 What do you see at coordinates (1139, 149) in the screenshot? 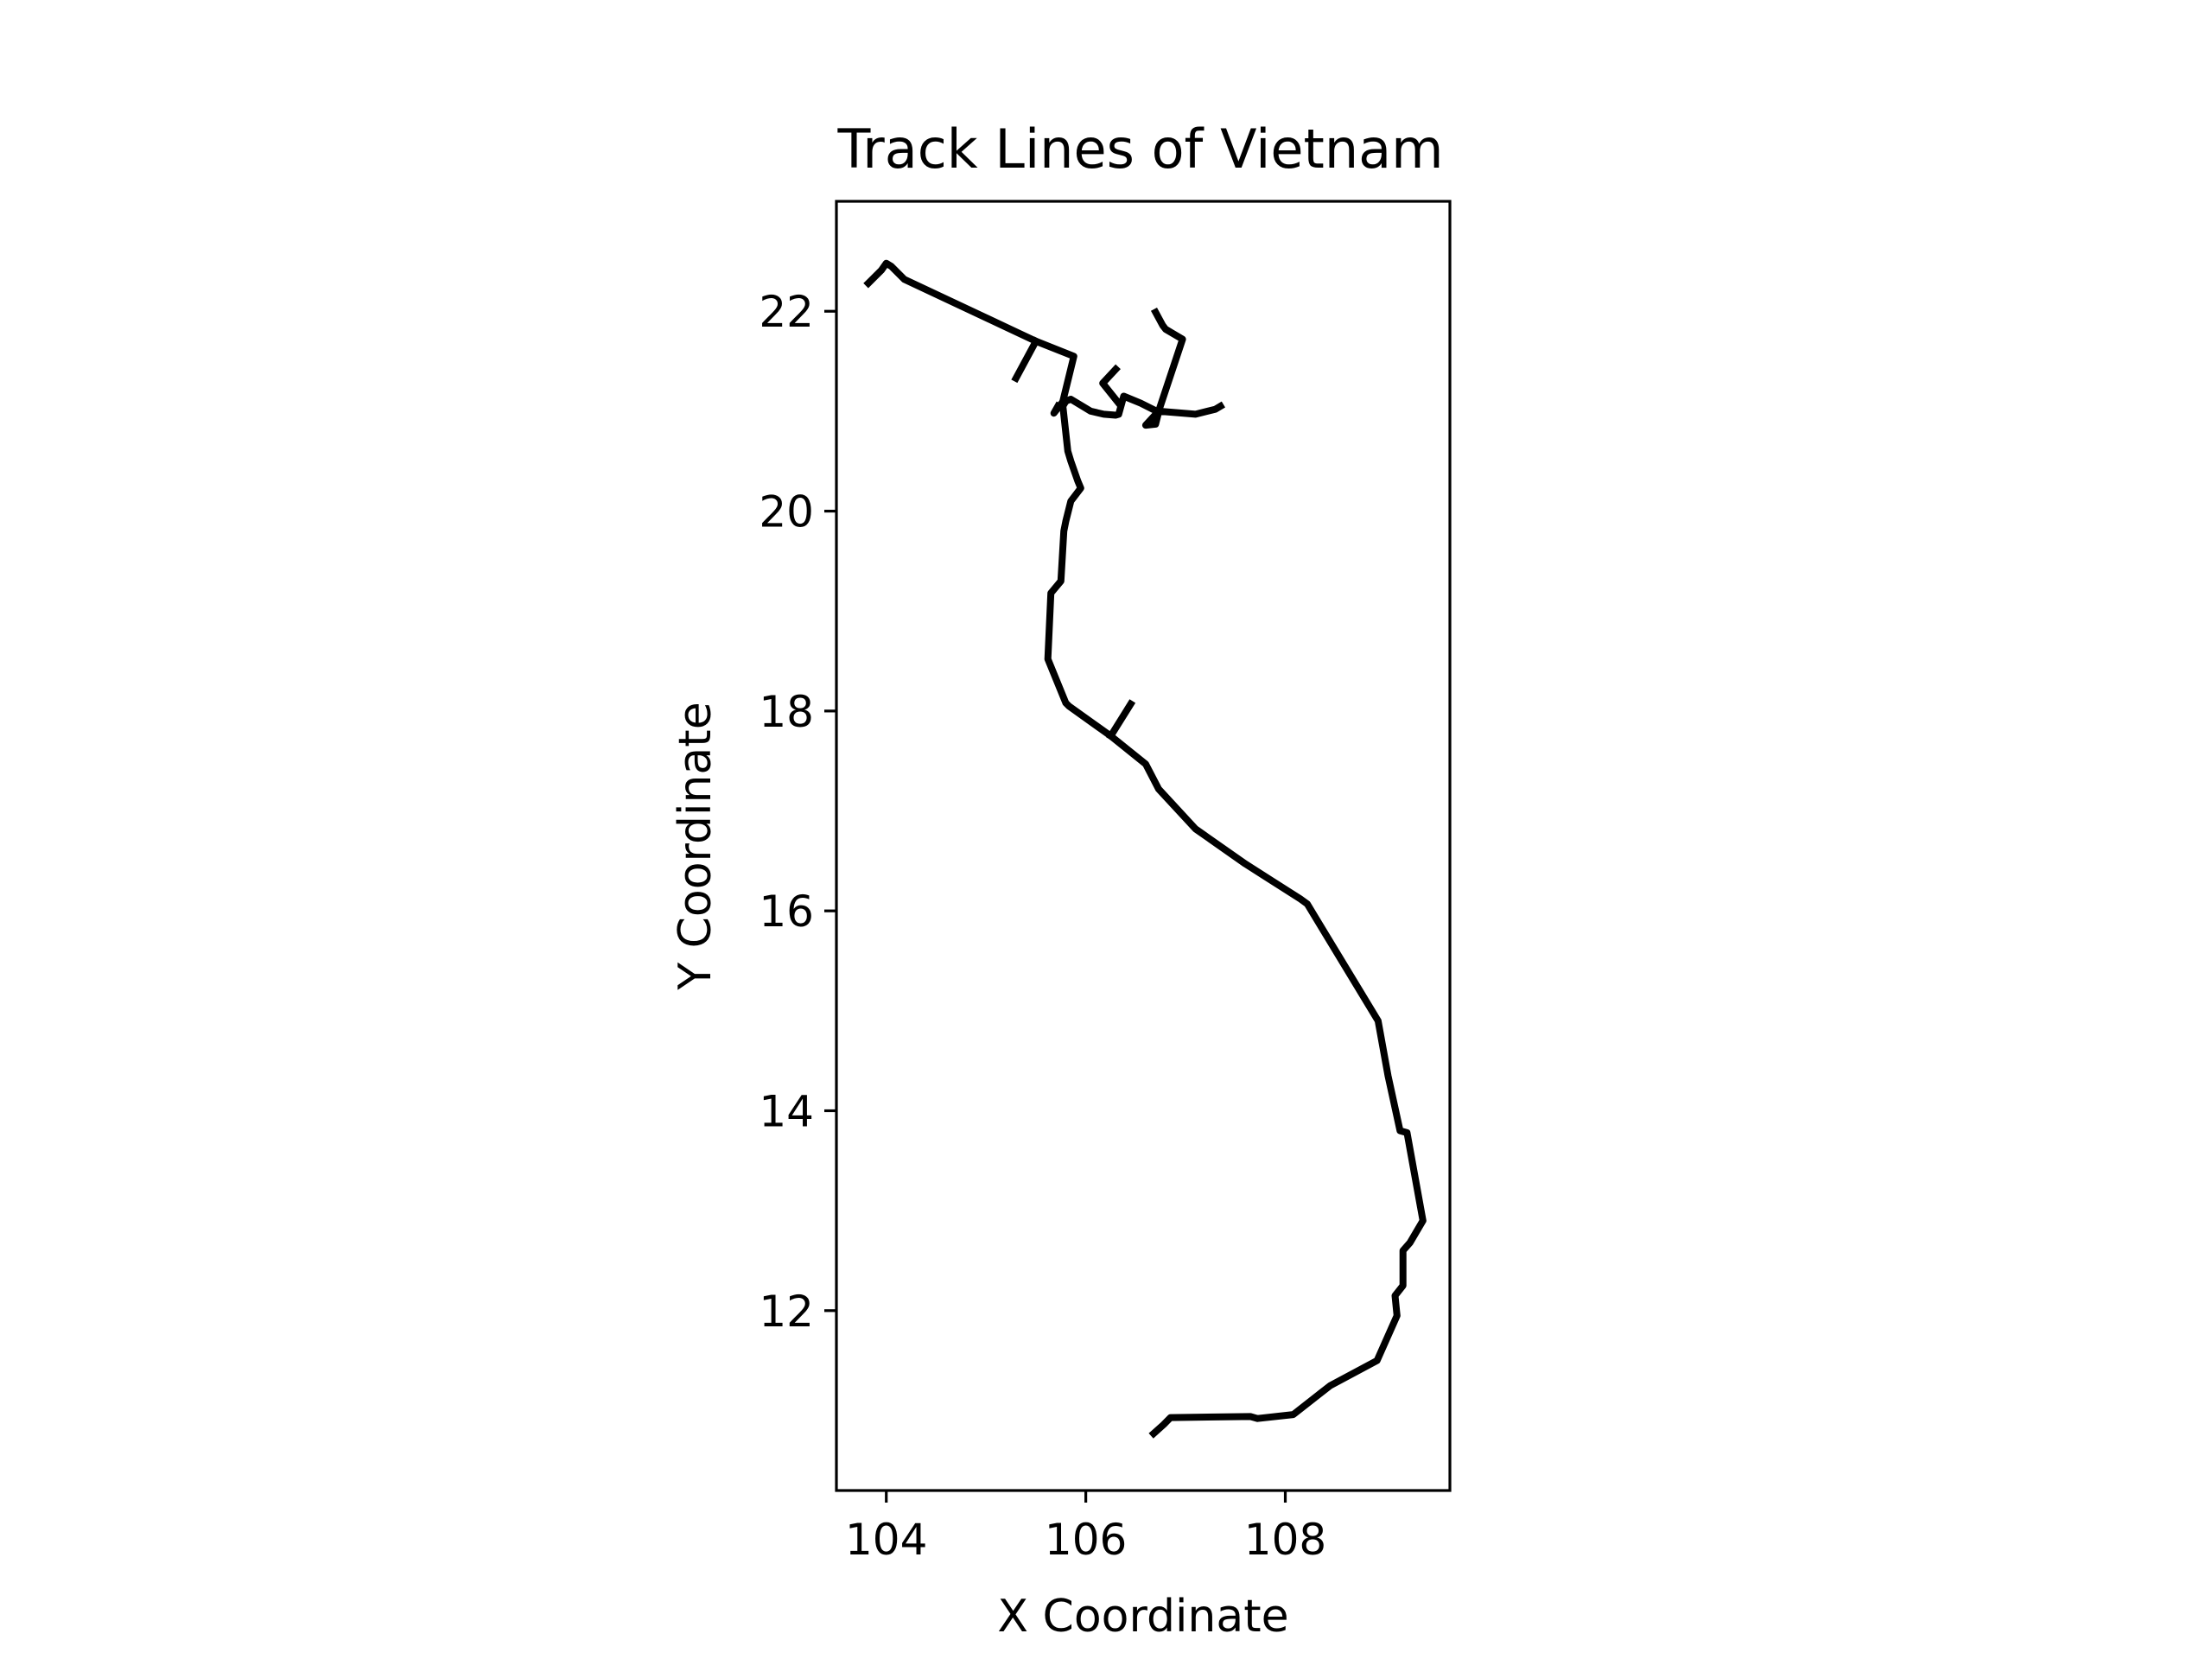
I see `chart-title: Track Lines of Vietnam` at bounding box center [1139, 149].